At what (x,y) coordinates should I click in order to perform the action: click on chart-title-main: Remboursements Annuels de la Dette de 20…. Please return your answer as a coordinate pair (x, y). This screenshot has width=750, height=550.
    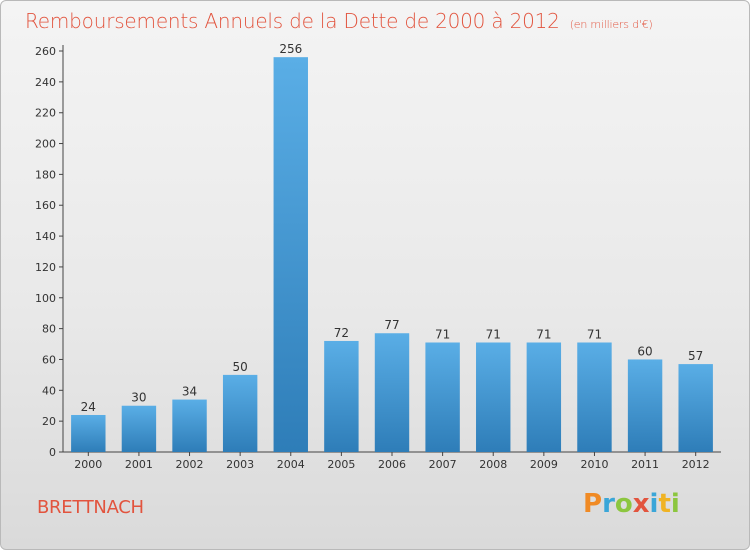
    Looking at the image, I should click on (292, 21).